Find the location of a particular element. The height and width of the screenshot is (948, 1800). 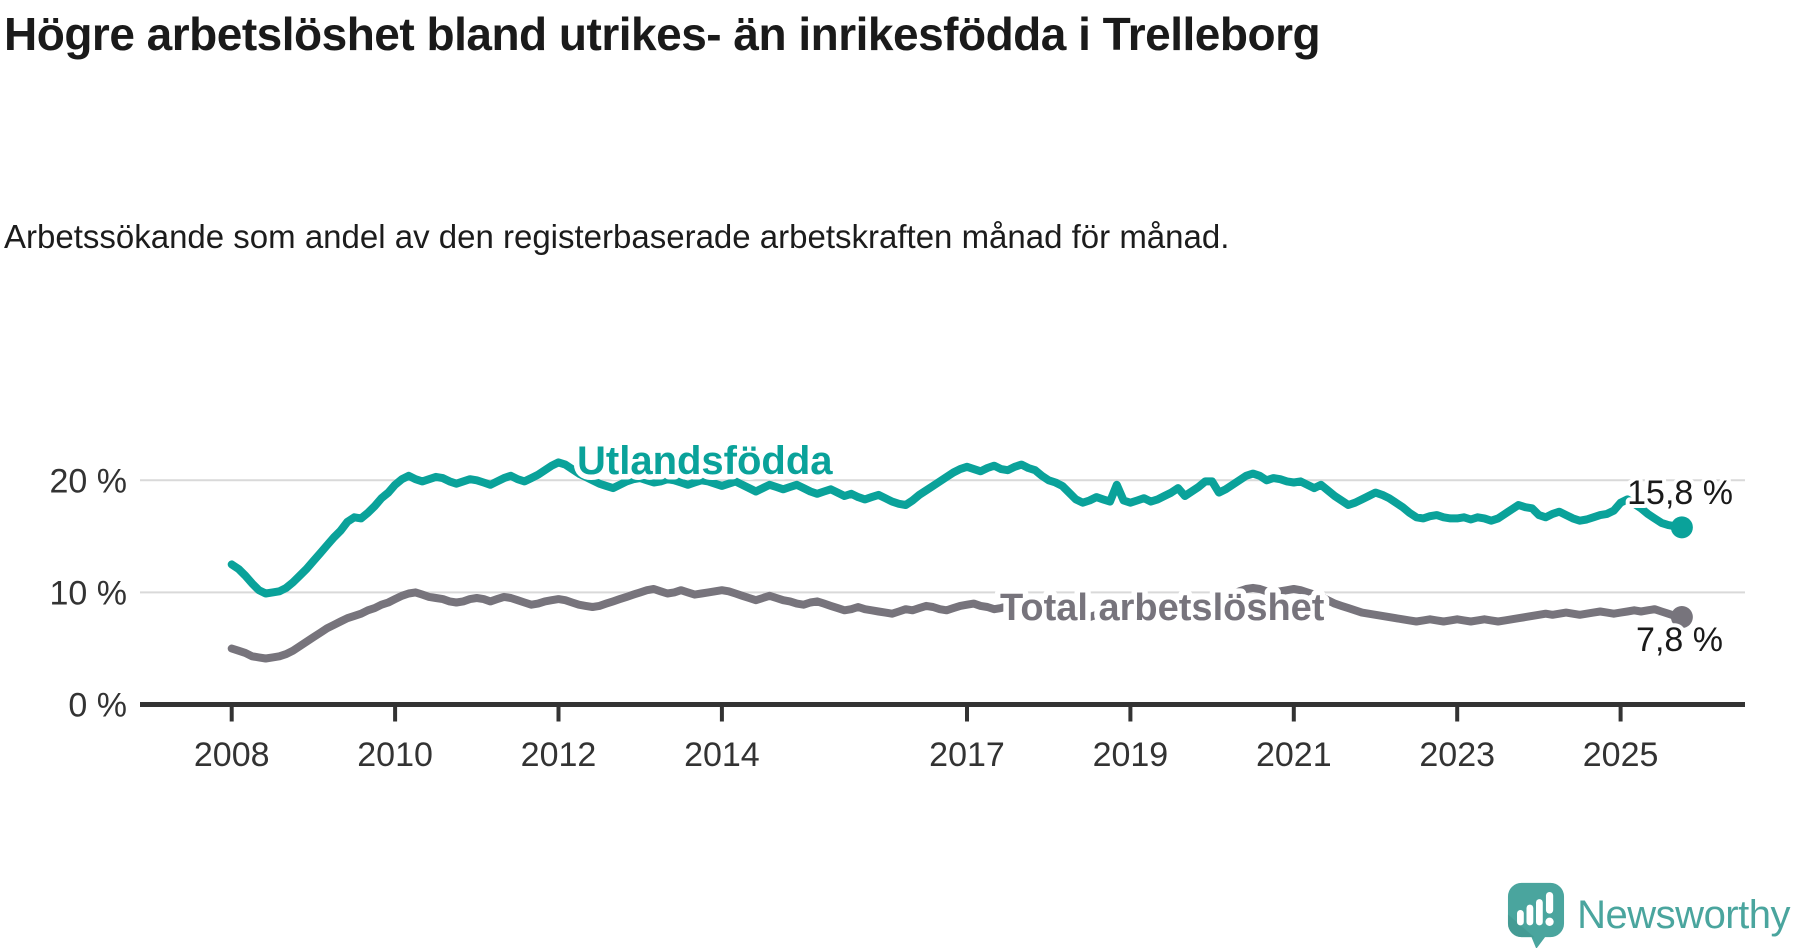

end-value-label-0: 15,8 % is located at coordinates (1680, 493).